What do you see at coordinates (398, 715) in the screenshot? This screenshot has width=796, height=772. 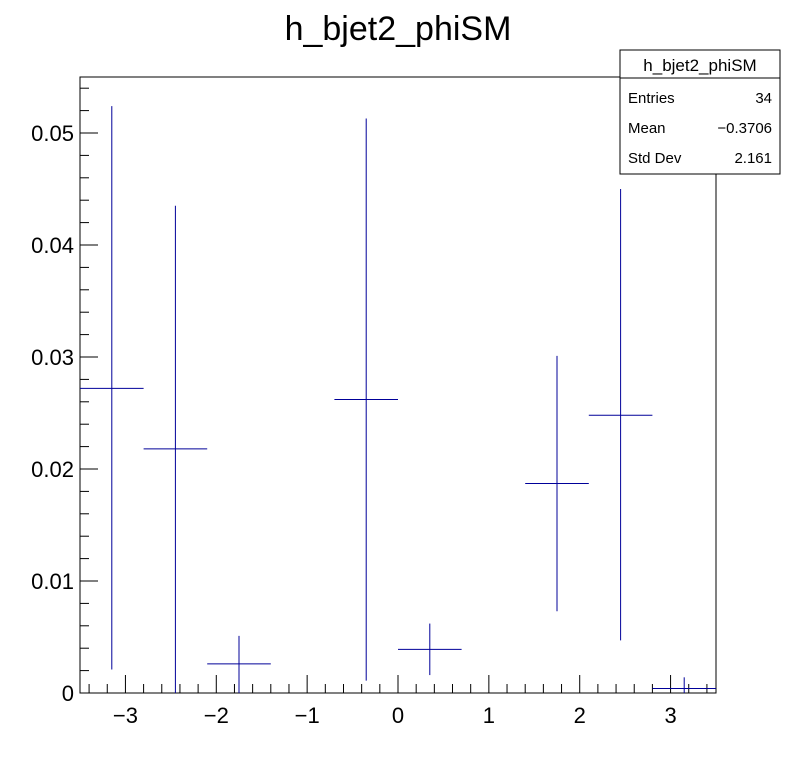 I see `x-tick-label: 0` at bounding box center [398, 715].